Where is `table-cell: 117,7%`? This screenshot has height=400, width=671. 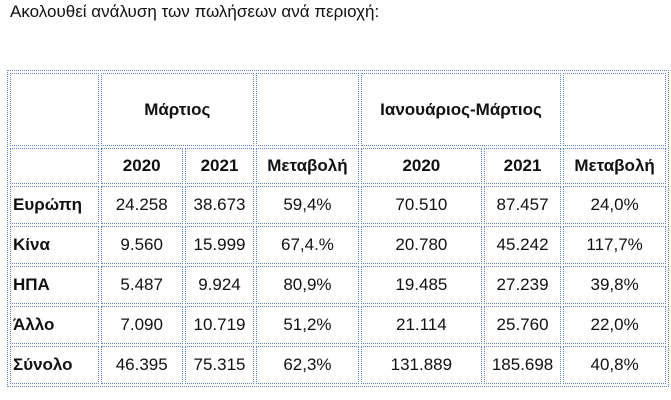
table-cell: 117,7% is located at coordinates (614, 245).